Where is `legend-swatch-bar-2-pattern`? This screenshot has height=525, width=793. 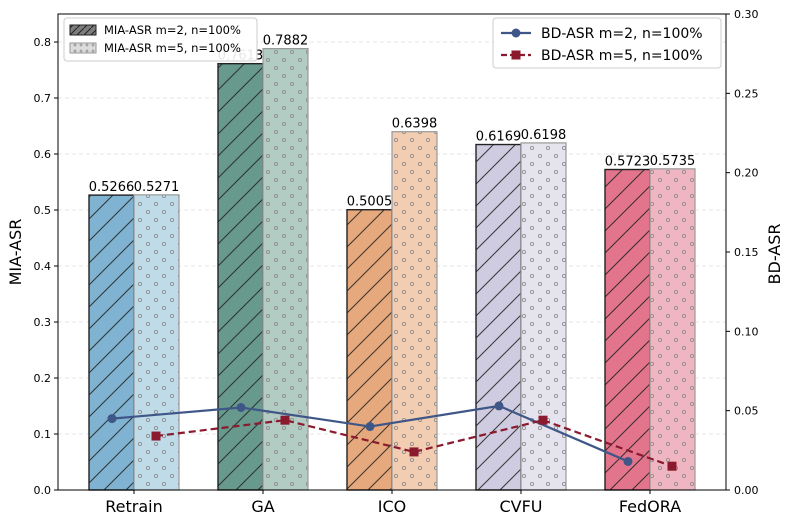 legend-swatch-bar-2-pattern is located at coordinates (83, 48).